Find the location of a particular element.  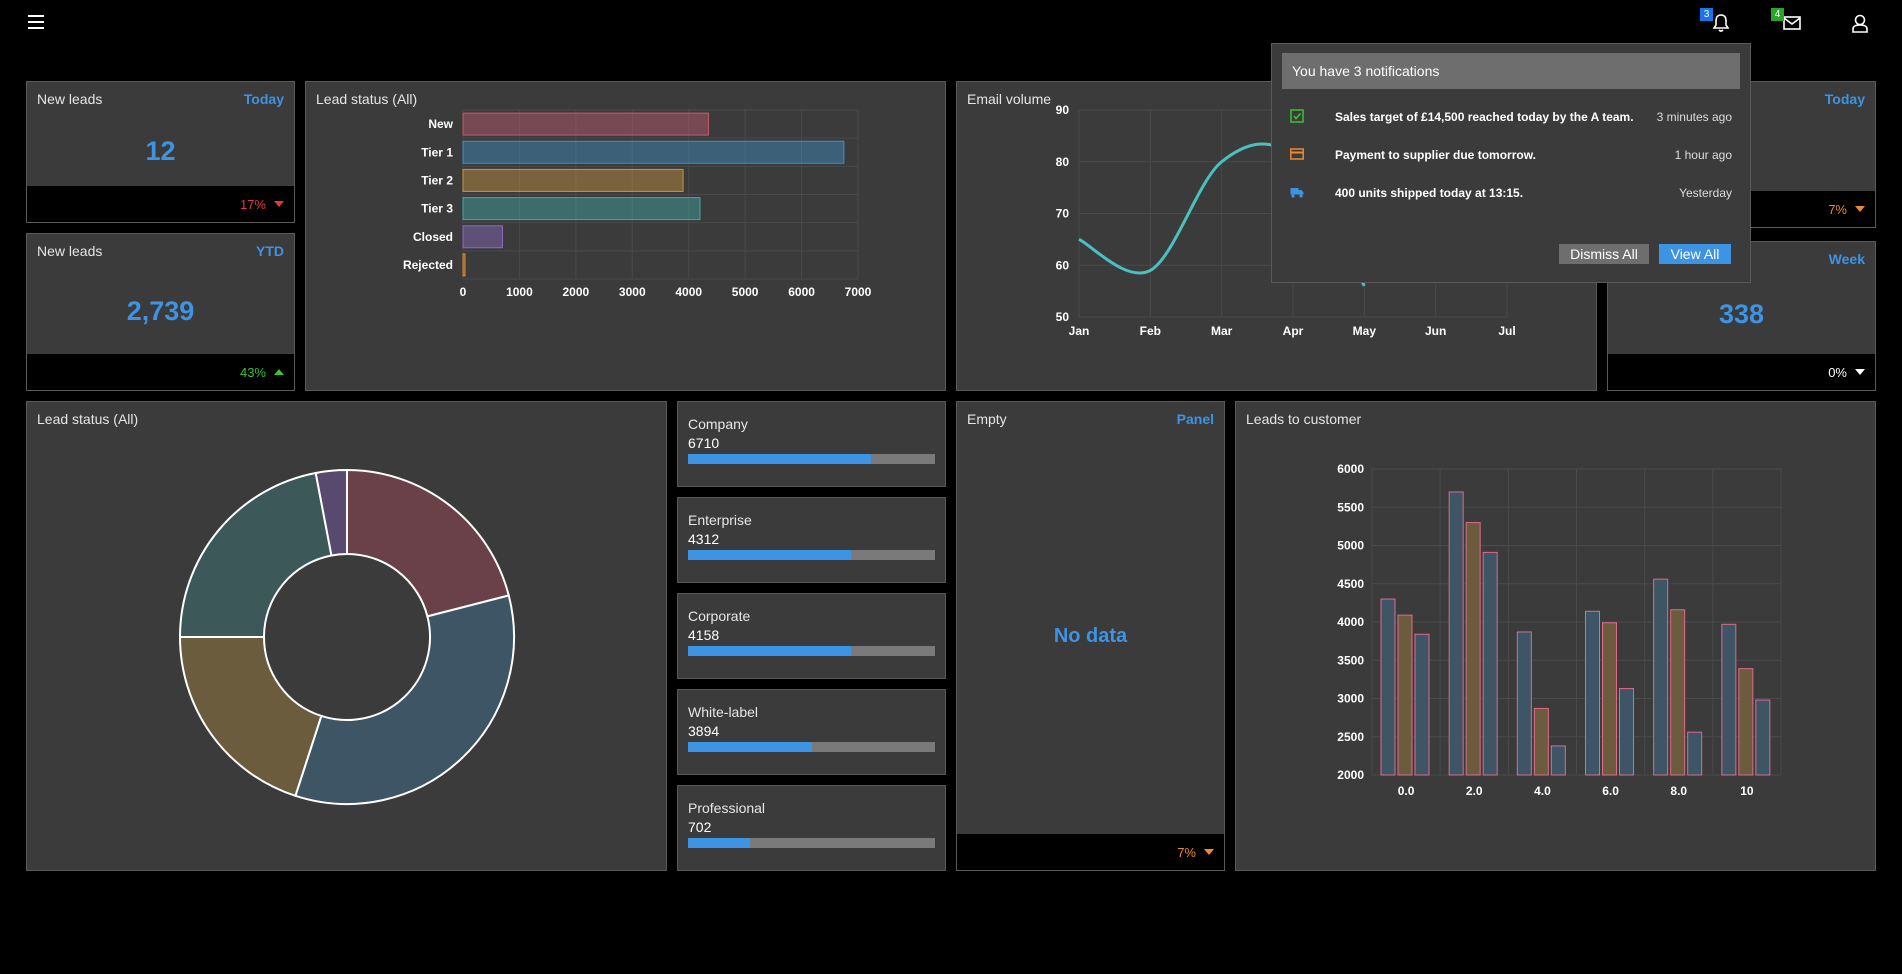

x-tick-label: 4000 is located at coordinates (688, 292).